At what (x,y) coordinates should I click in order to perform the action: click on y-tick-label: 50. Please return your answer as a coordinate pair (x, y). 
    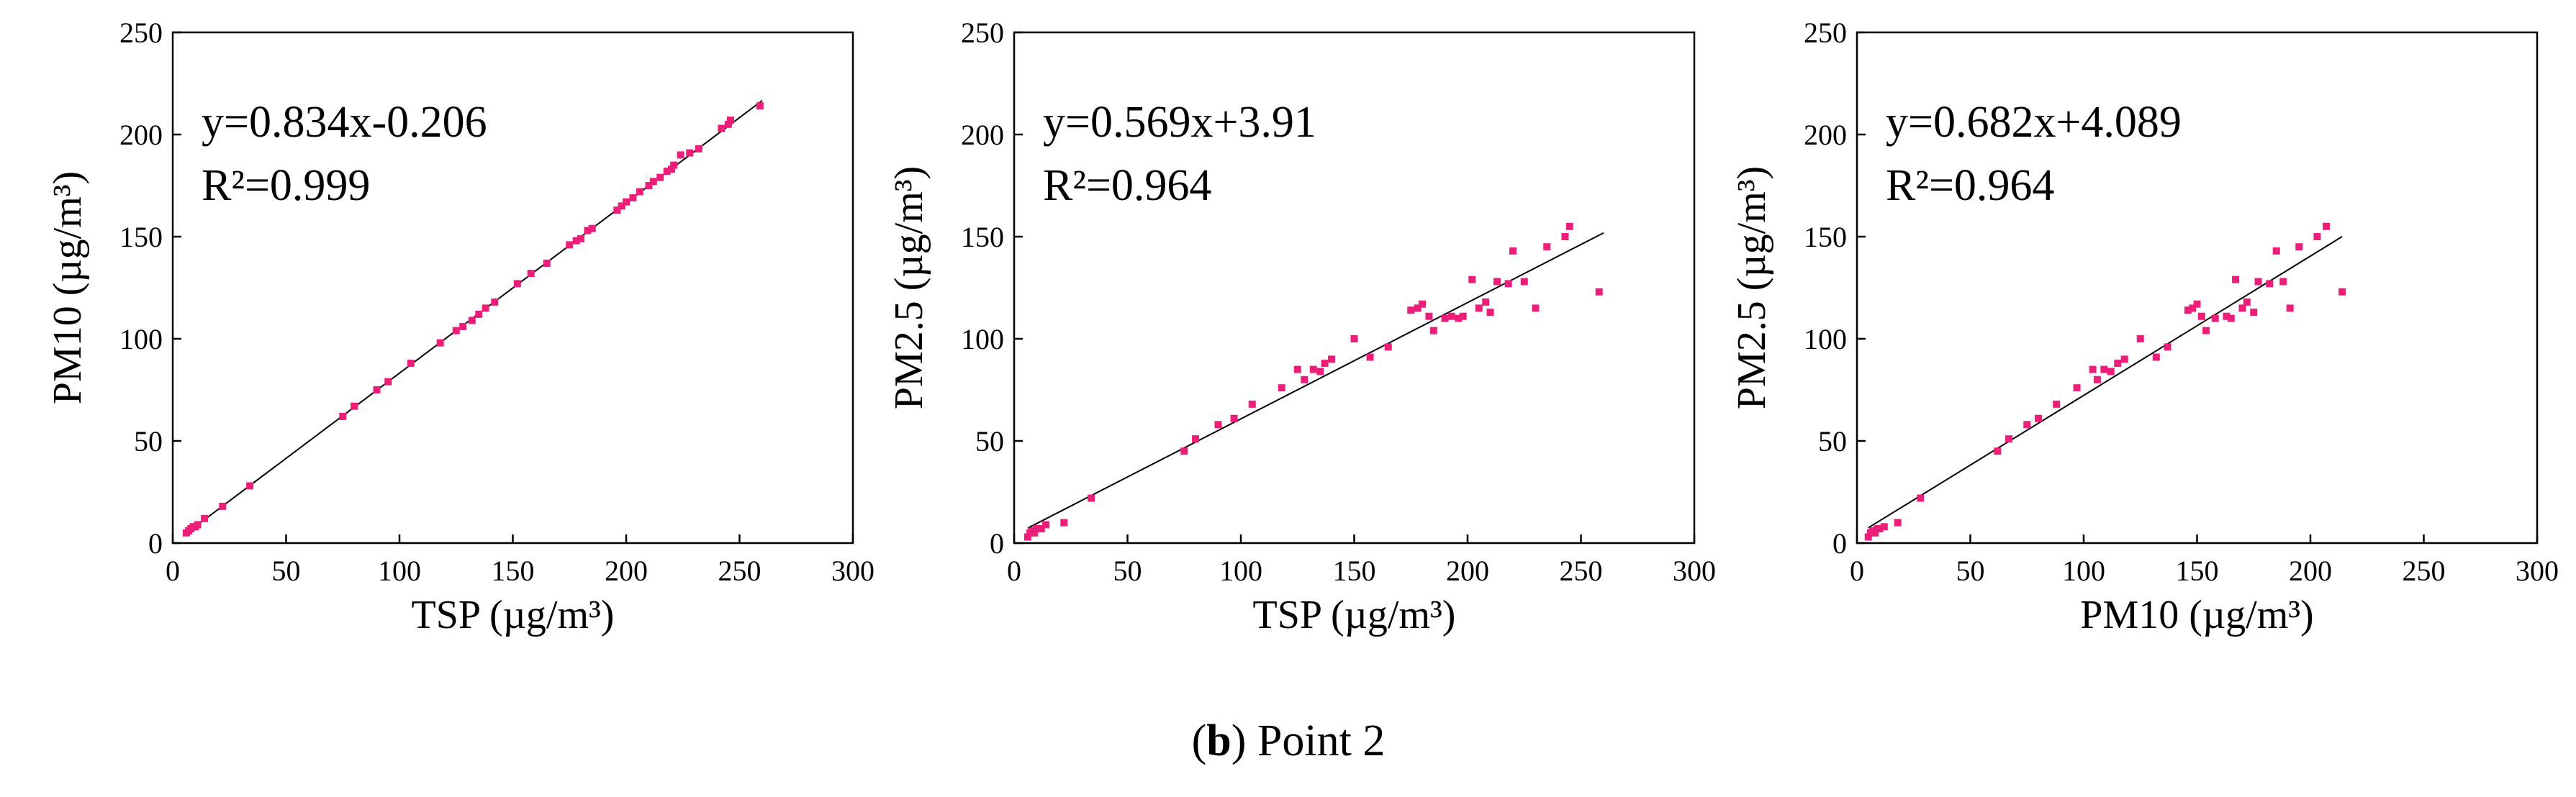
    Looking at the image, I should click on (989, 441).